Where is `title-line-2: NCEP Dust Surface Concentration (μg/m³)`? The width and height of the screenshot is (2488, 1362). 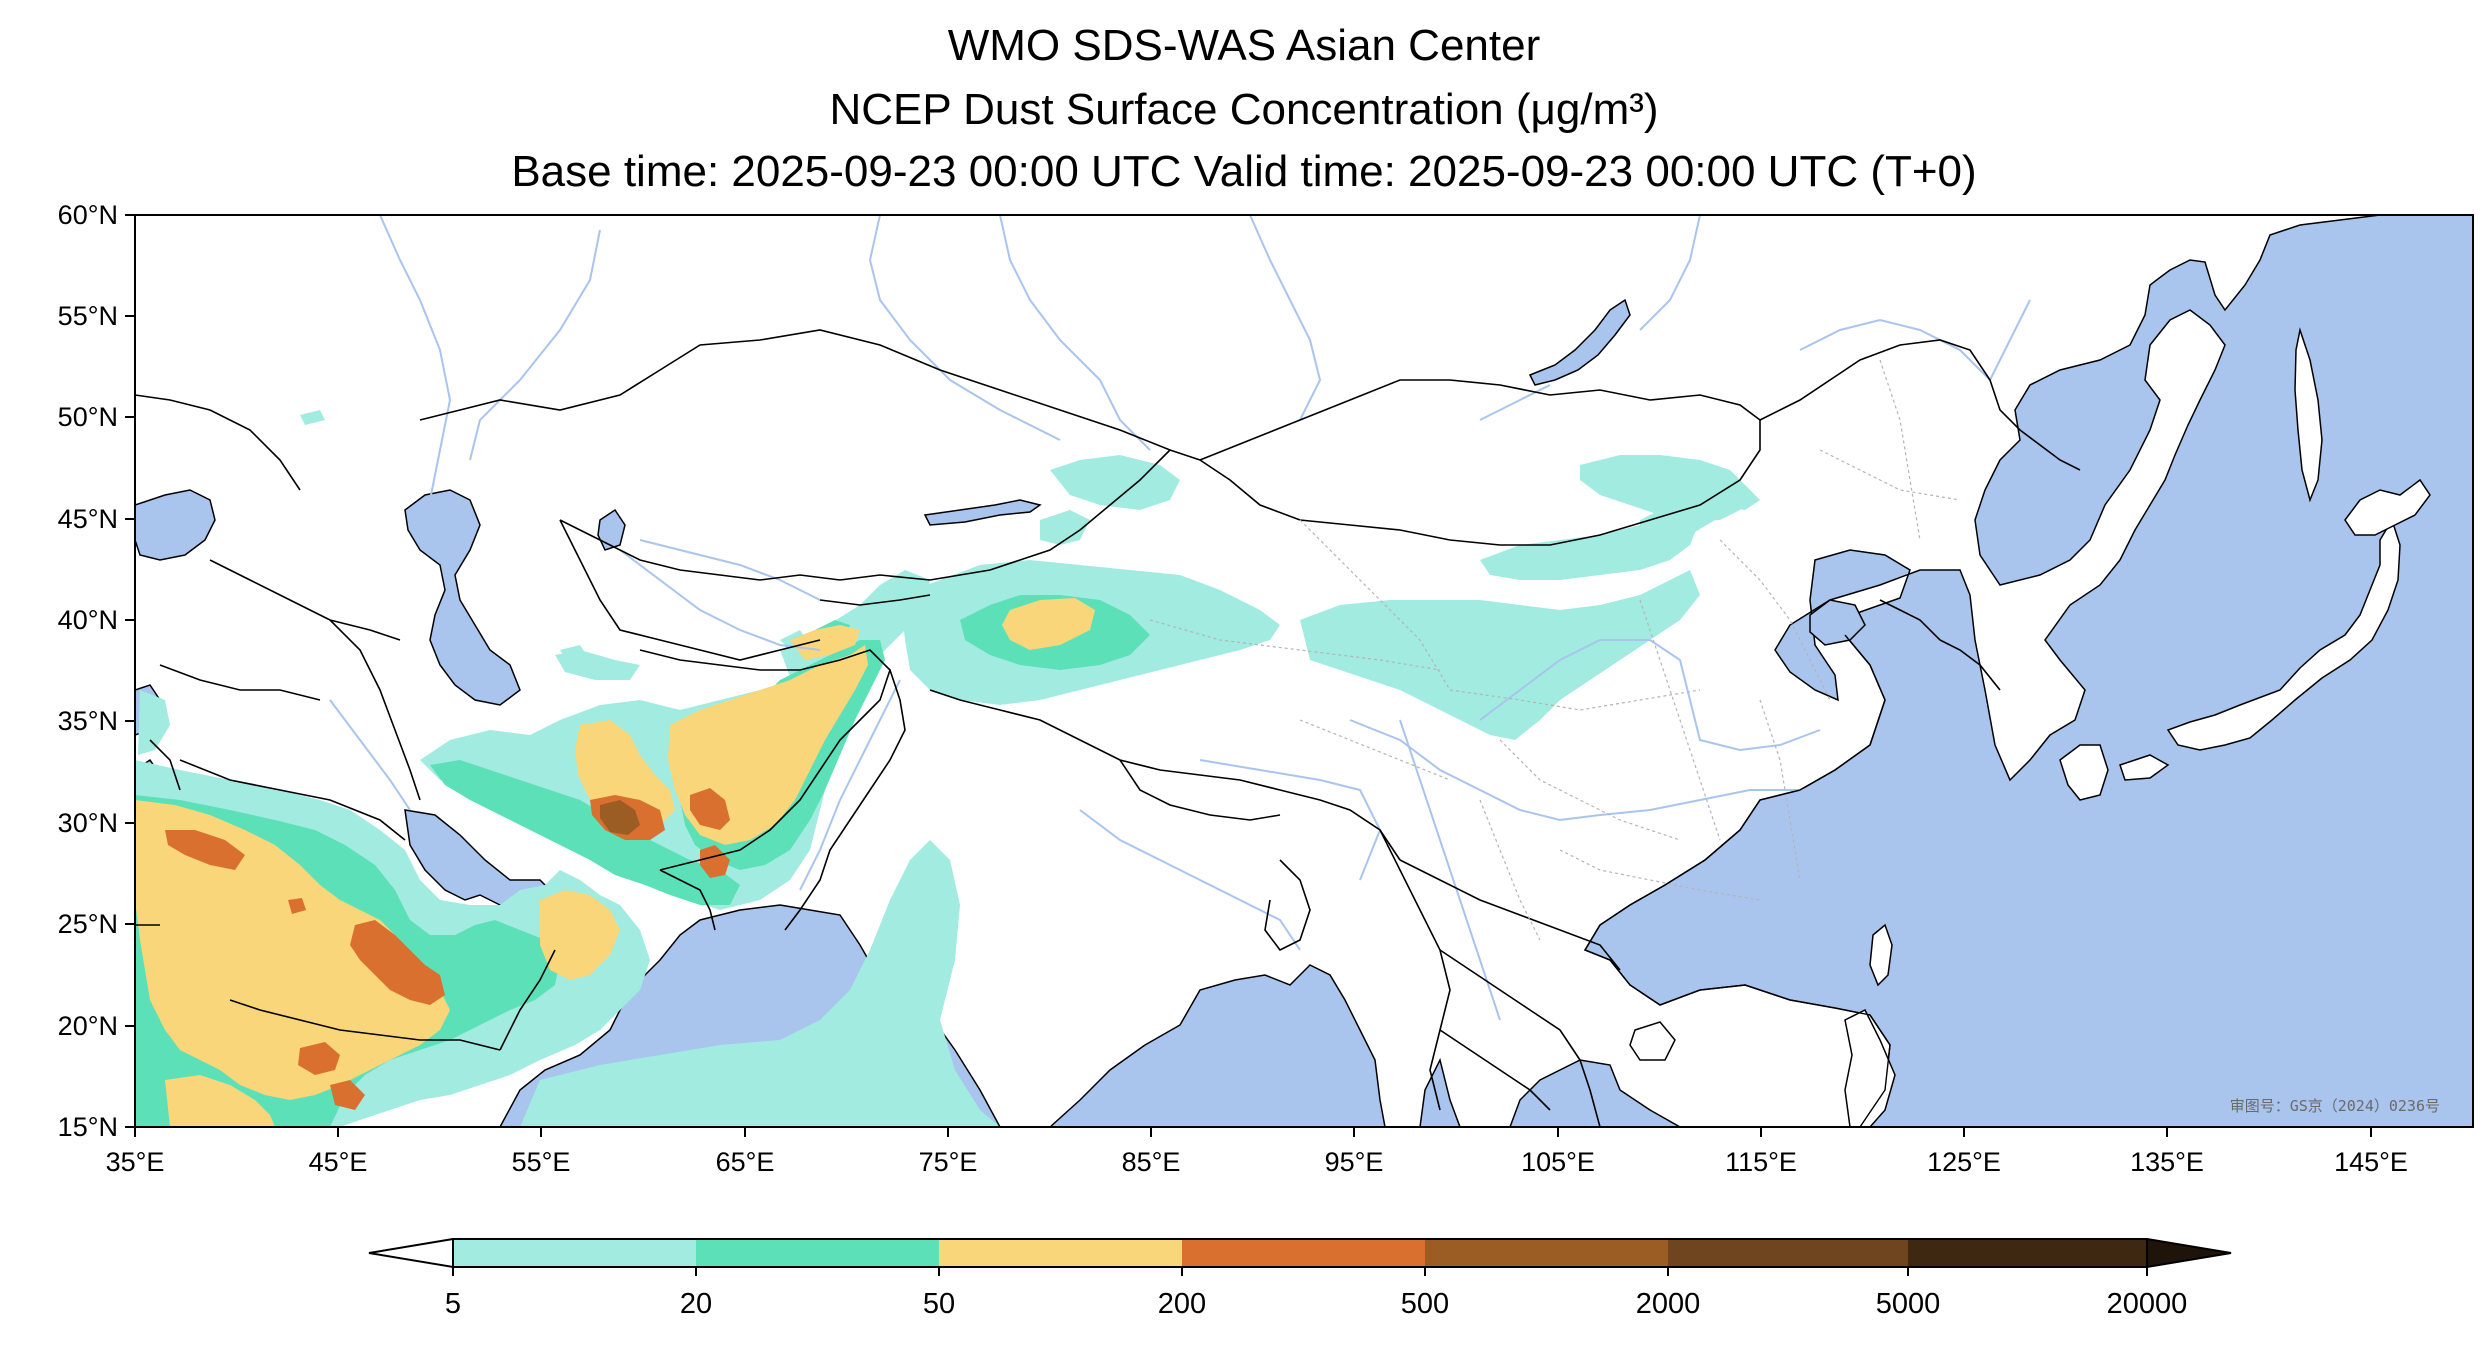 title-line-2: NCEP Dust Surface Concentration (μg/m³) is located at coordinates (1244, 109).